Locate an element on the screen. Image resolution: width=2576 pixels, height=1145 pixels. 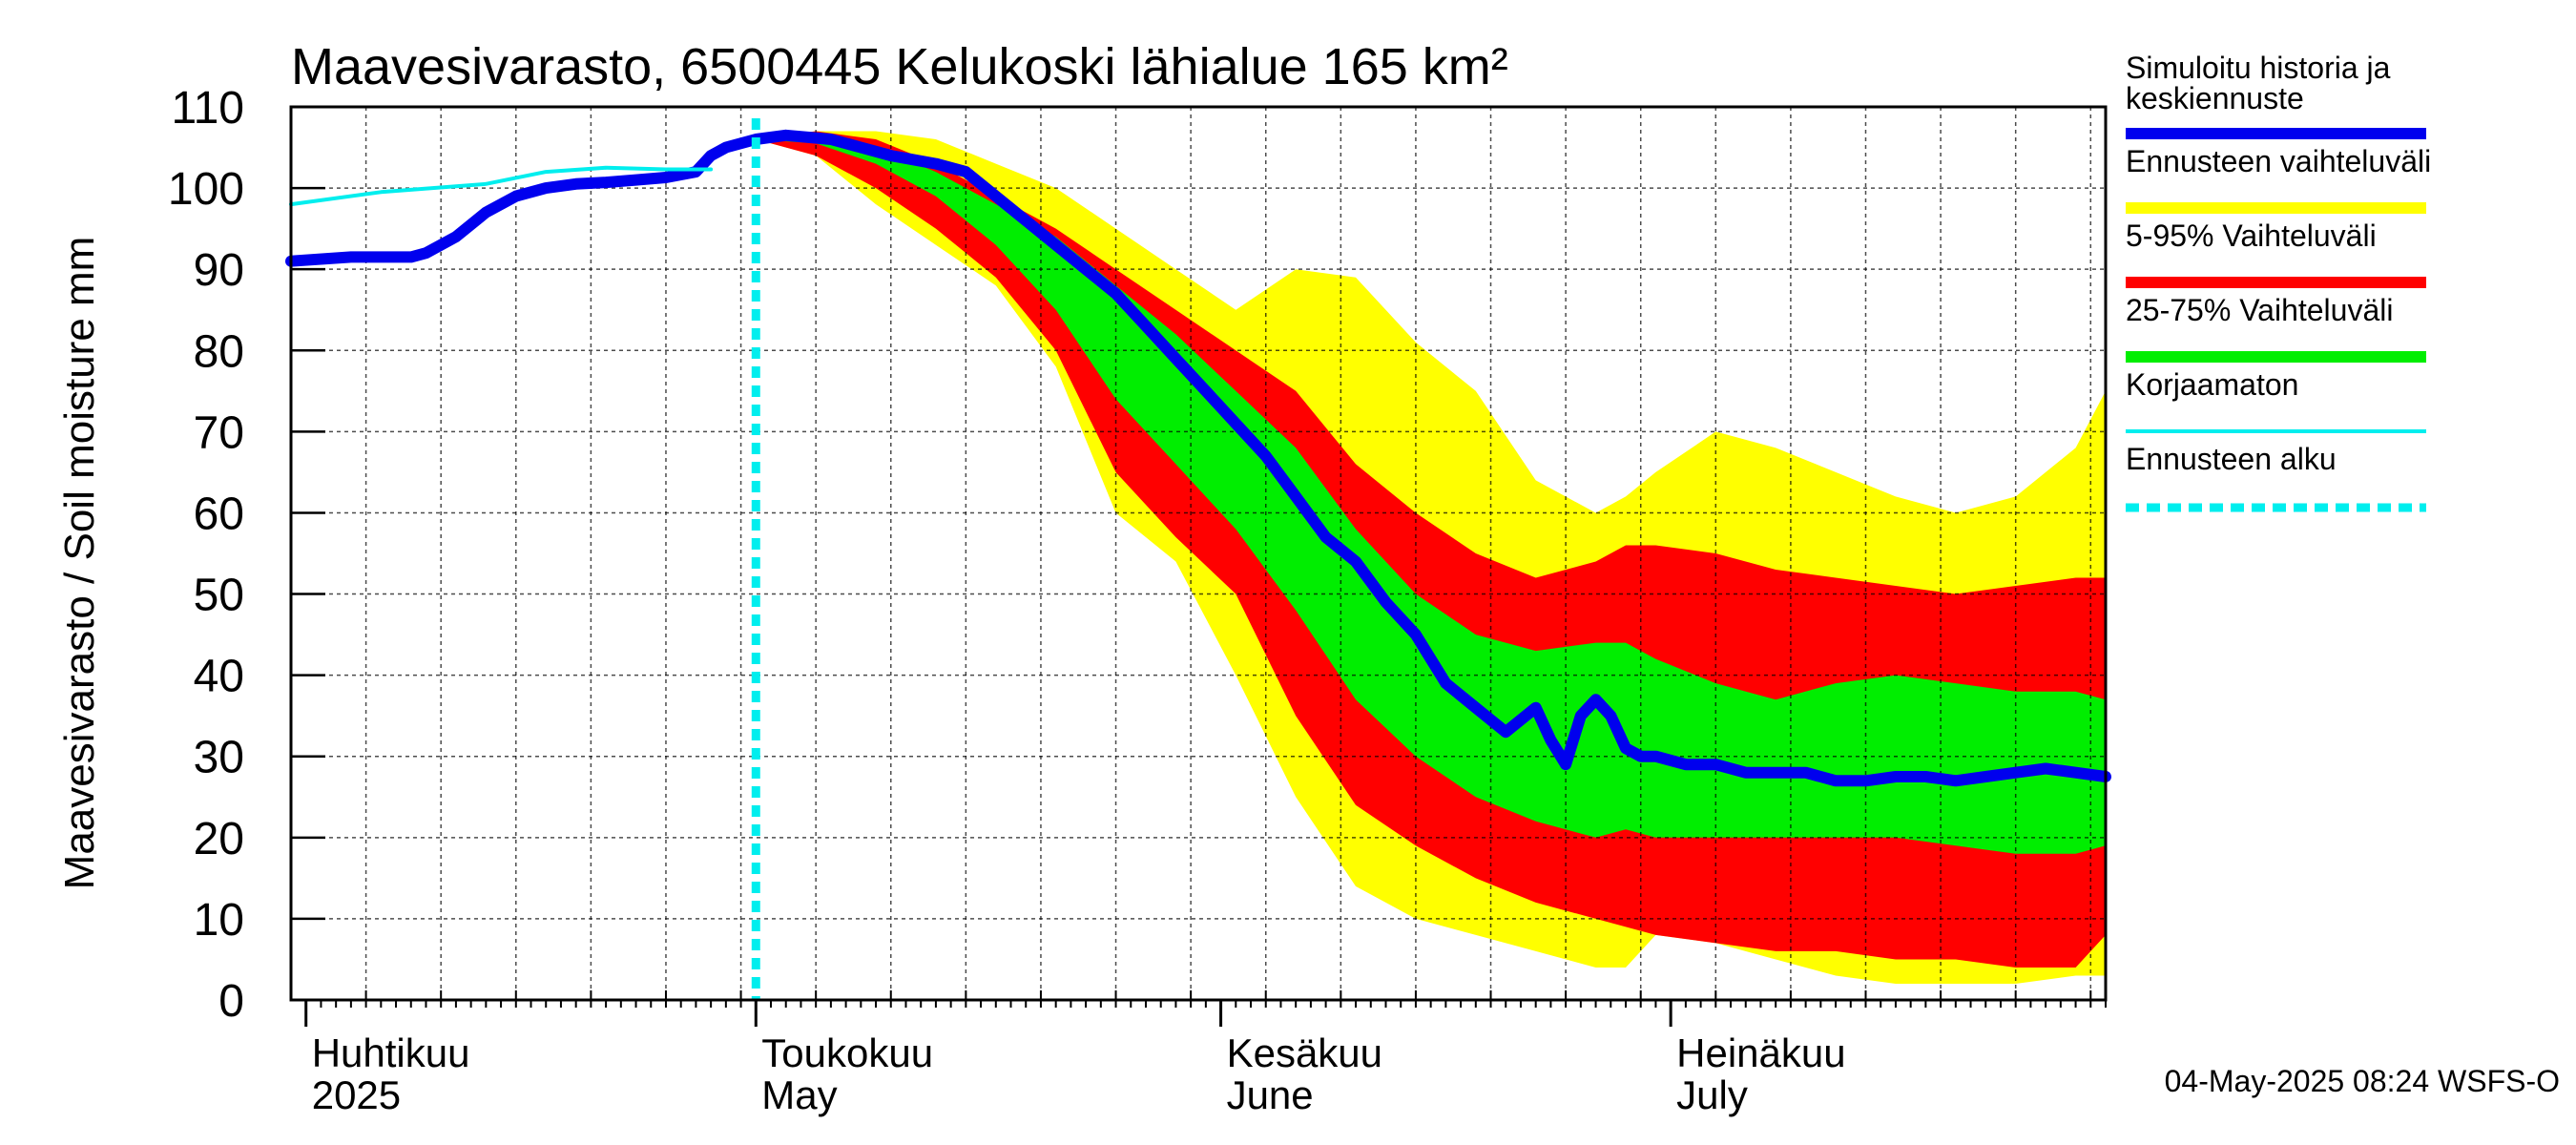
y-tick-label: 100 is located at coordinates (206, 189).